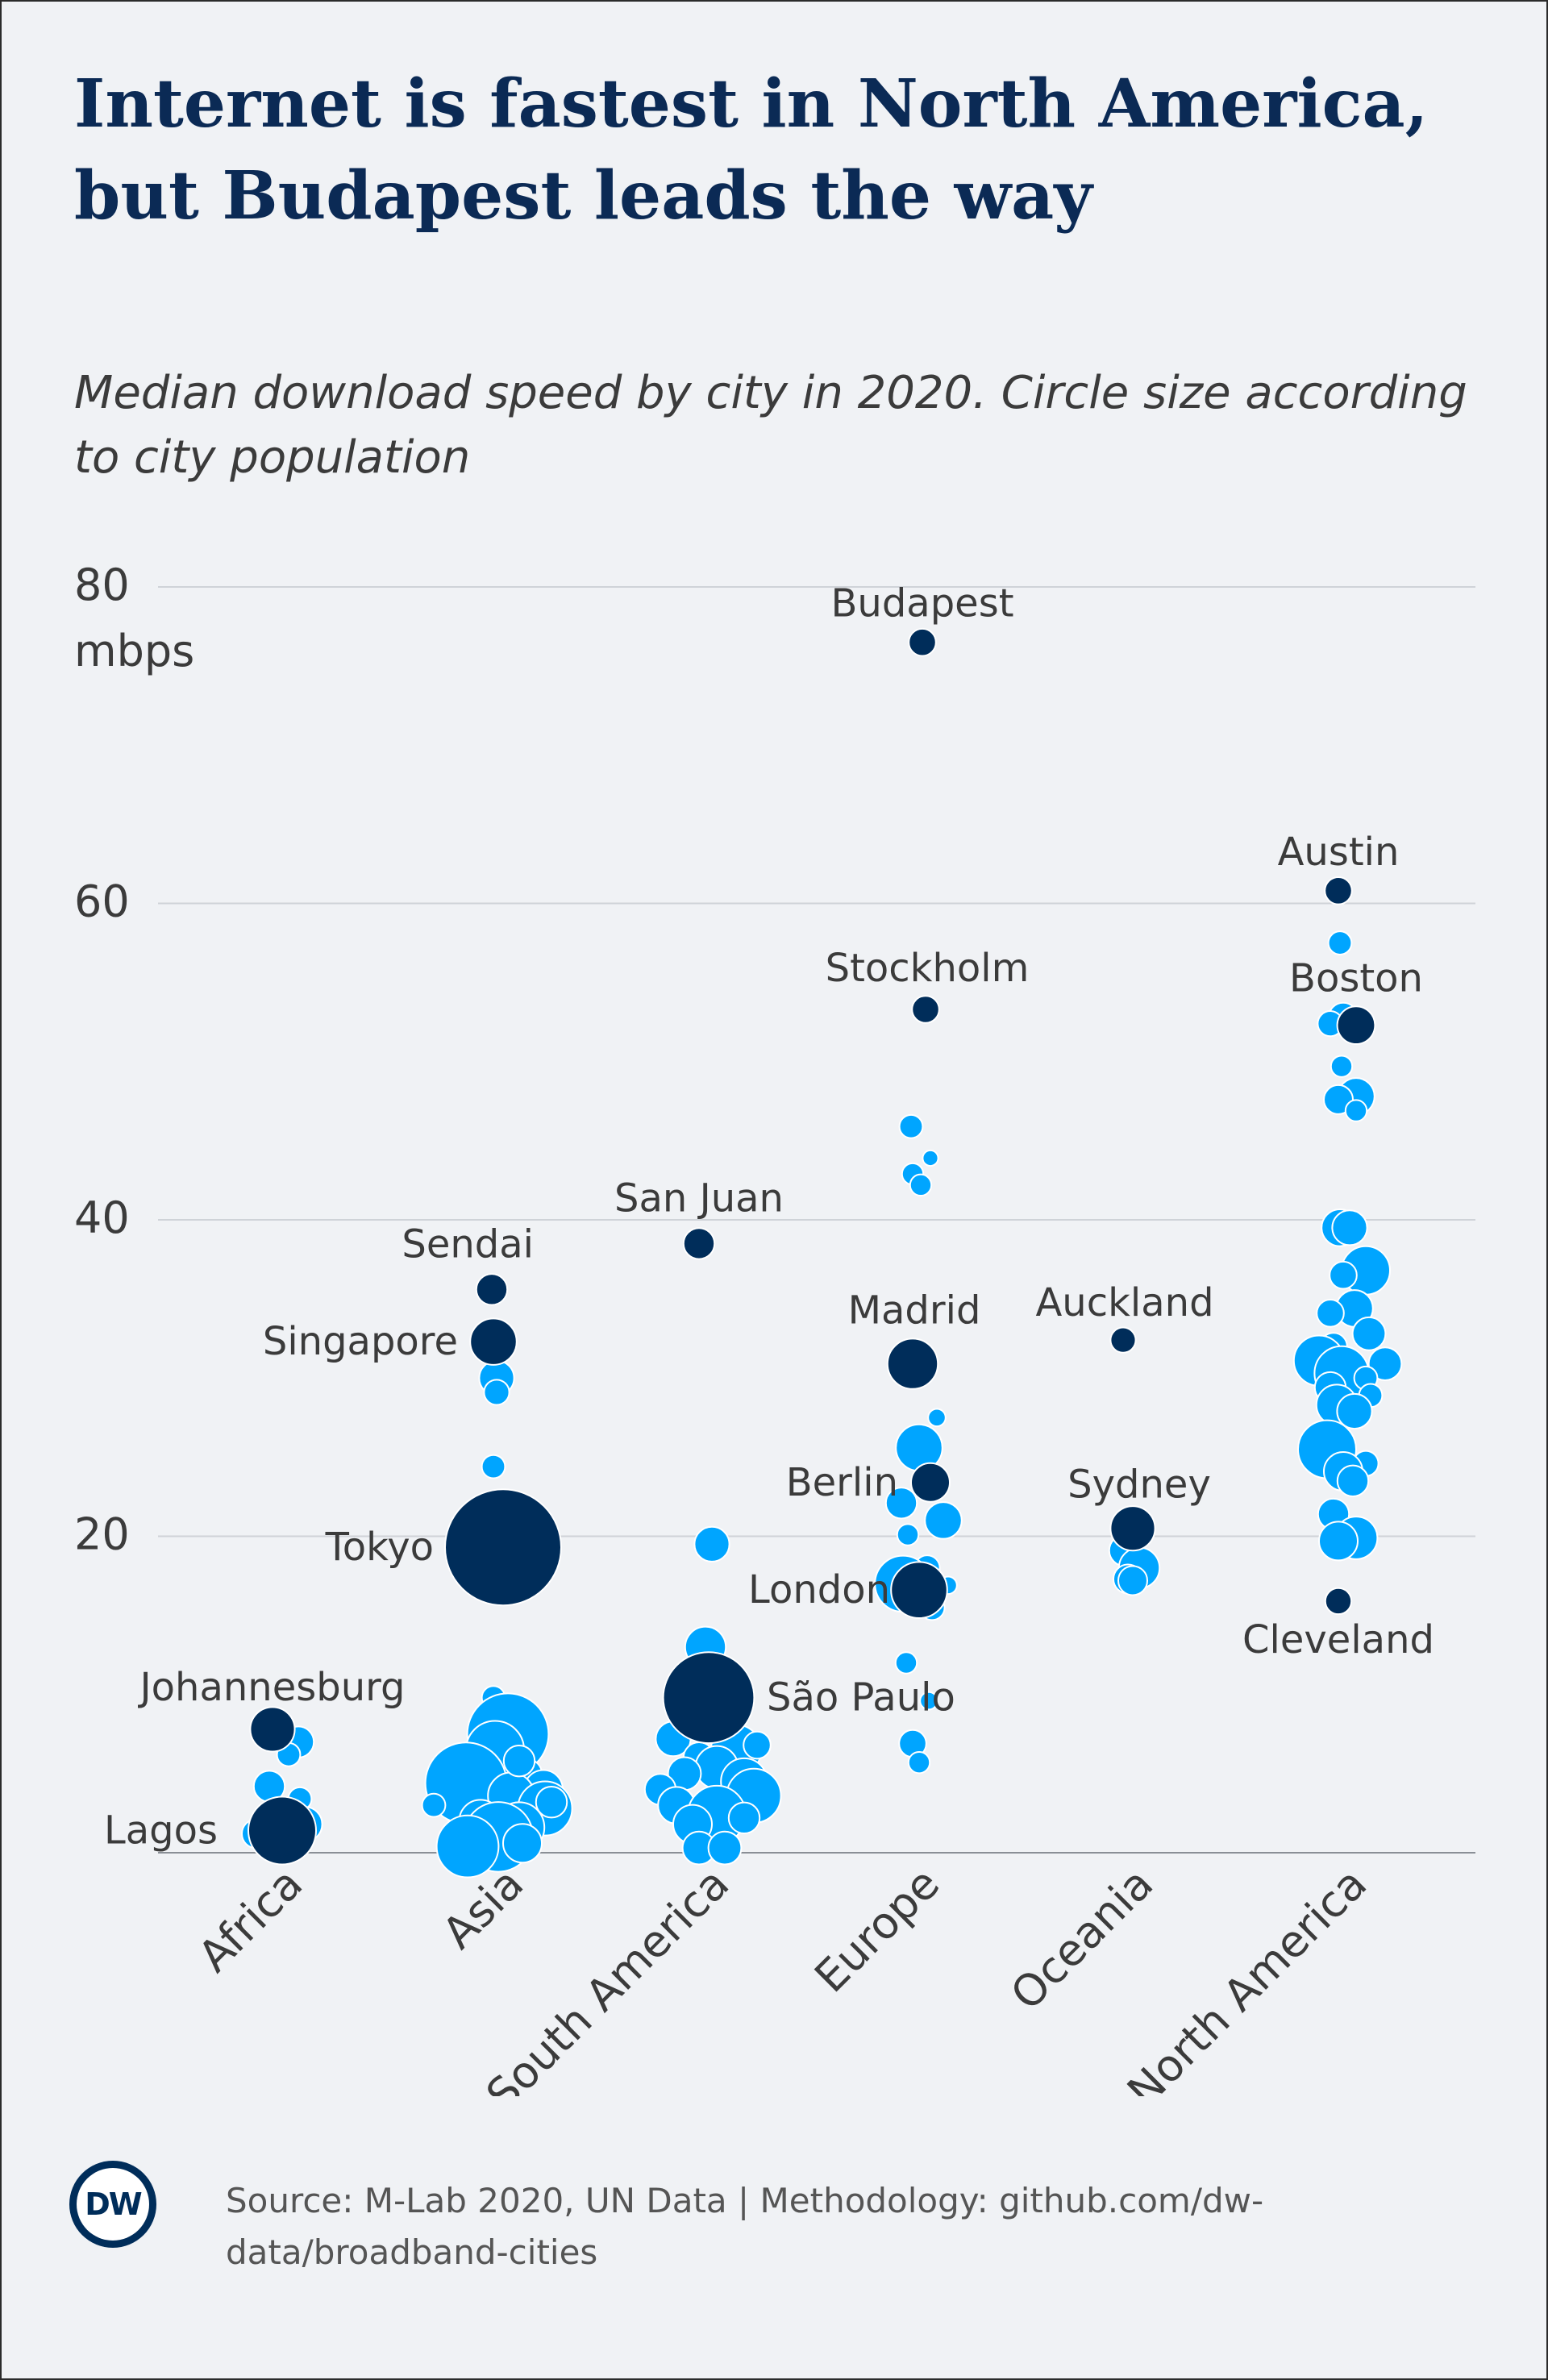 Image resolution: width=1548 pixels, height=2380 pixels. Describe the element at coordinates (1356, 1025) in the screenshot. I see `point-boston` at that location.